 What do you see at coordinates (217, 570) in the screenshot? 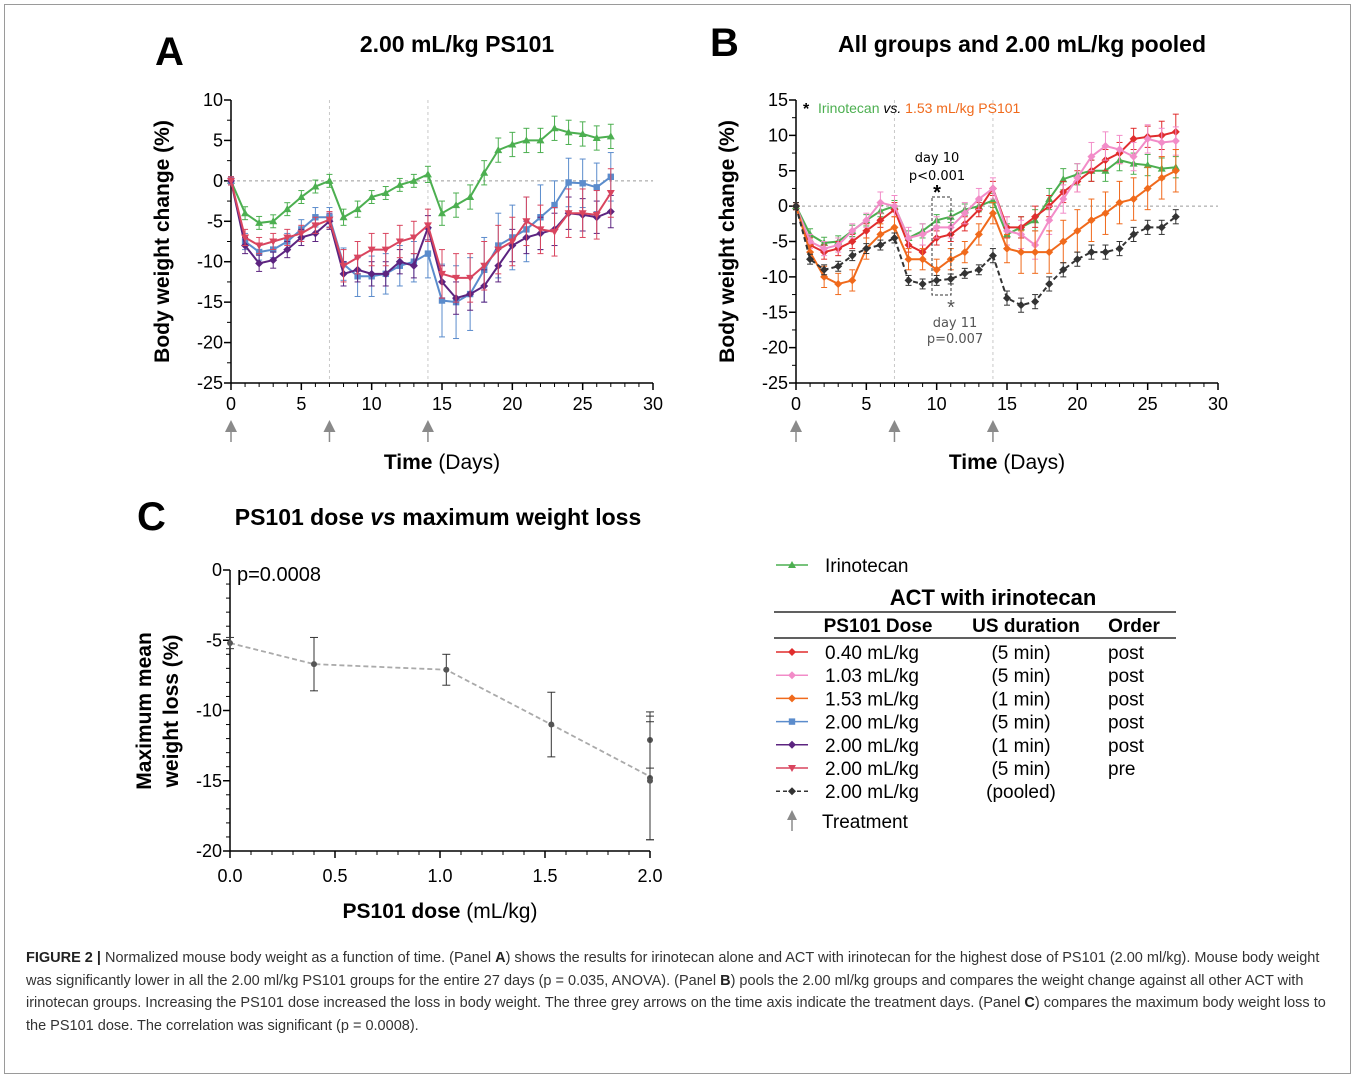
I see `y-tick-label: 0` at bounding box center [217, 570].